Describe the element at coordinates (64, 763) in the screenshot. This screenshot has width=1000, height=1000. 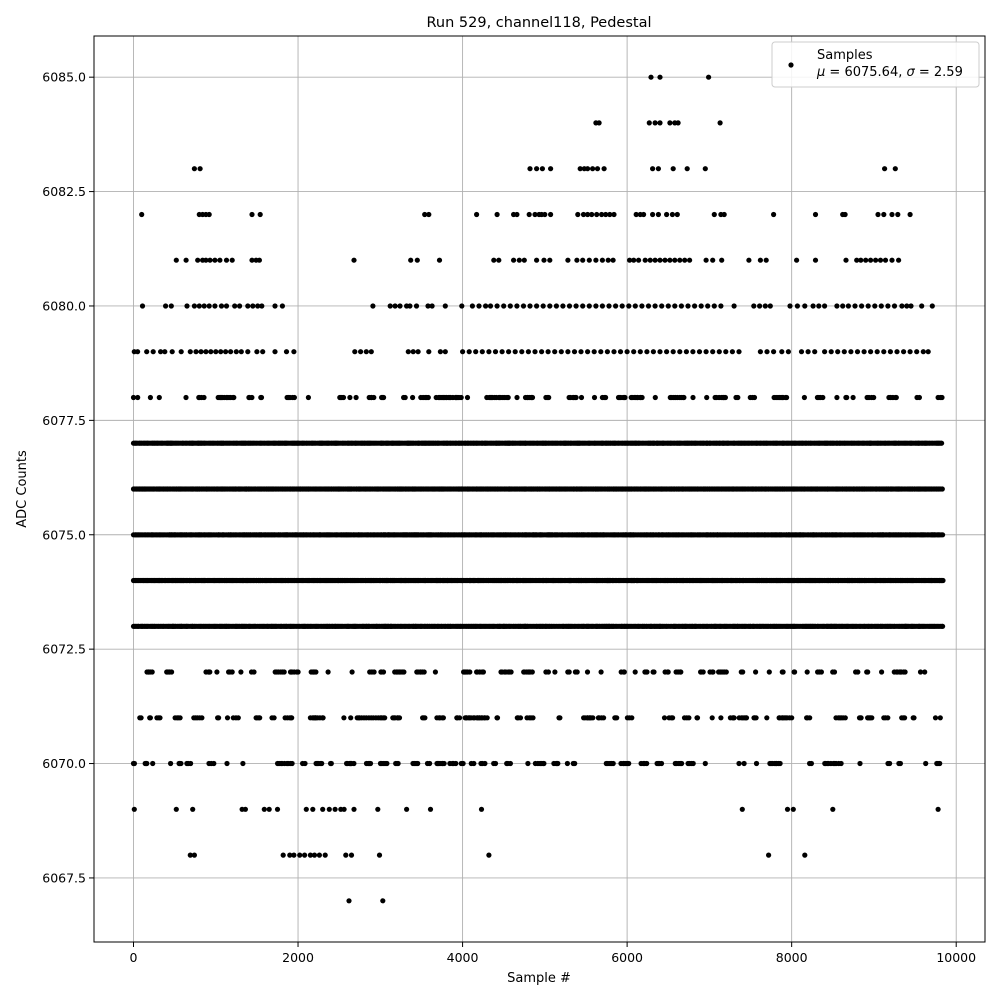
I see `y-tick-label: 6070.0` at that location.